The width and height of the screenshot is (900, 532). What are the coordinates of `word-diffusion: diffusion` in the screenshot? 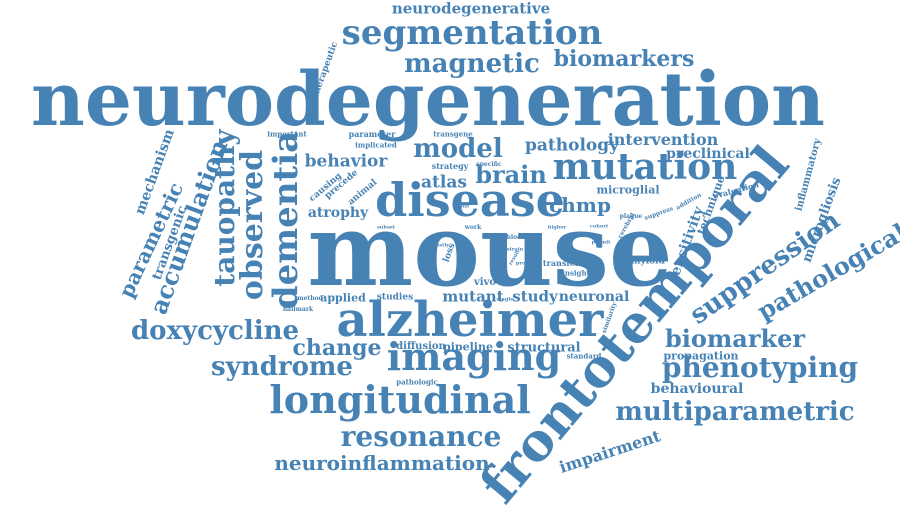 It's located at (421, 346).